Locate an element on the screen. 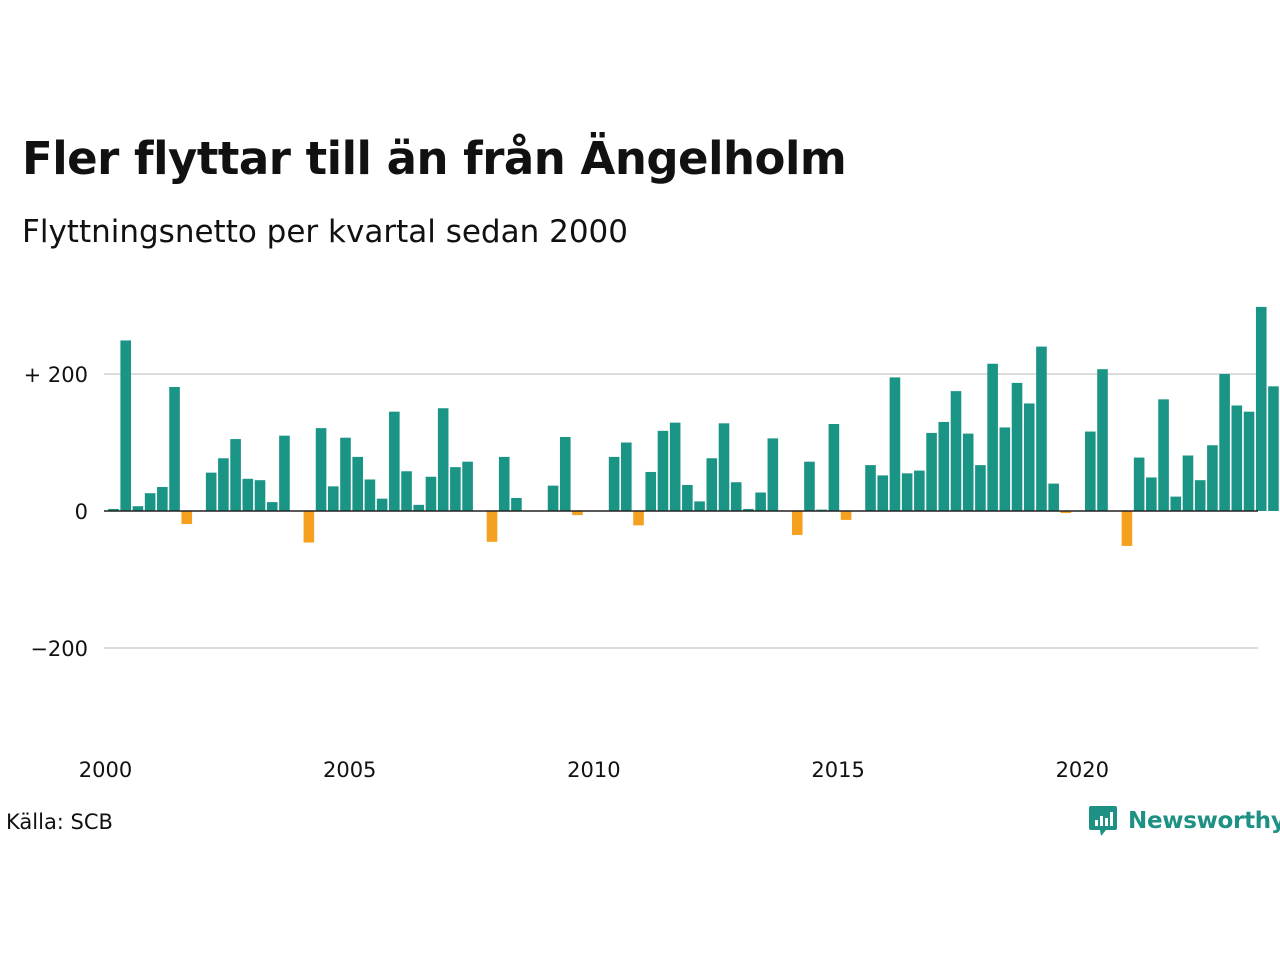 The image size is (1280, 960). y-tick-label: 0 is located at coordinates (81, 512).